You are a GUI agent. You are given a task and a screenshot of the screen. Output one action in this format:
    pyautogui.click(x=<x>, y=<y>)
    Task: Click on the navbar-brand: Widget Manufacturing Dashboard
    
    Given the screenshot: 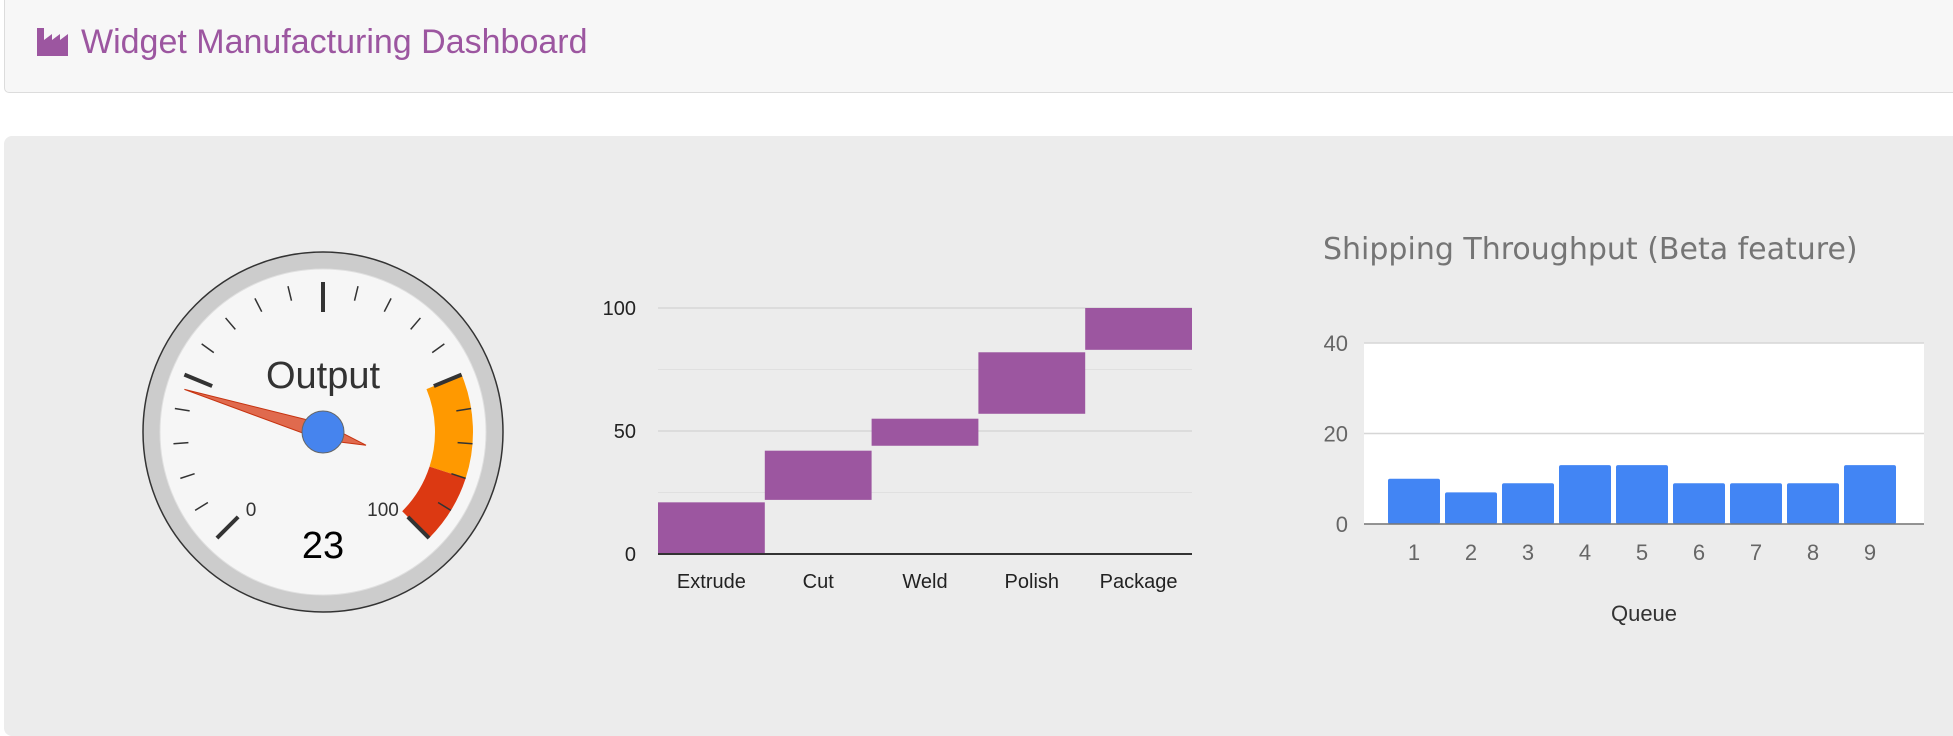 What is the action you would take?
    pyautogui.click(x=311, y=42)
    